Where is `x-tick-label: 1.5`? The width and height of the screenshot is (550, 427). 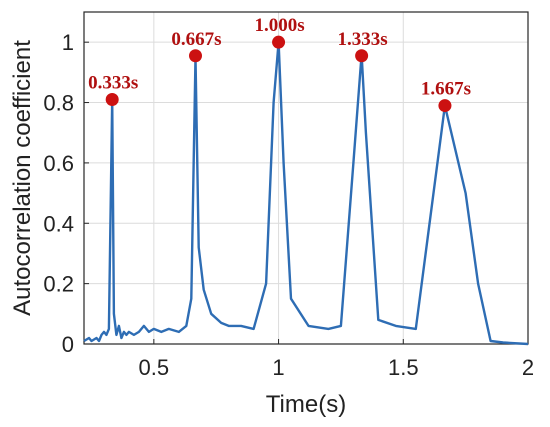 x-tick-label: 1.5 is located at coordinates (403, 367).